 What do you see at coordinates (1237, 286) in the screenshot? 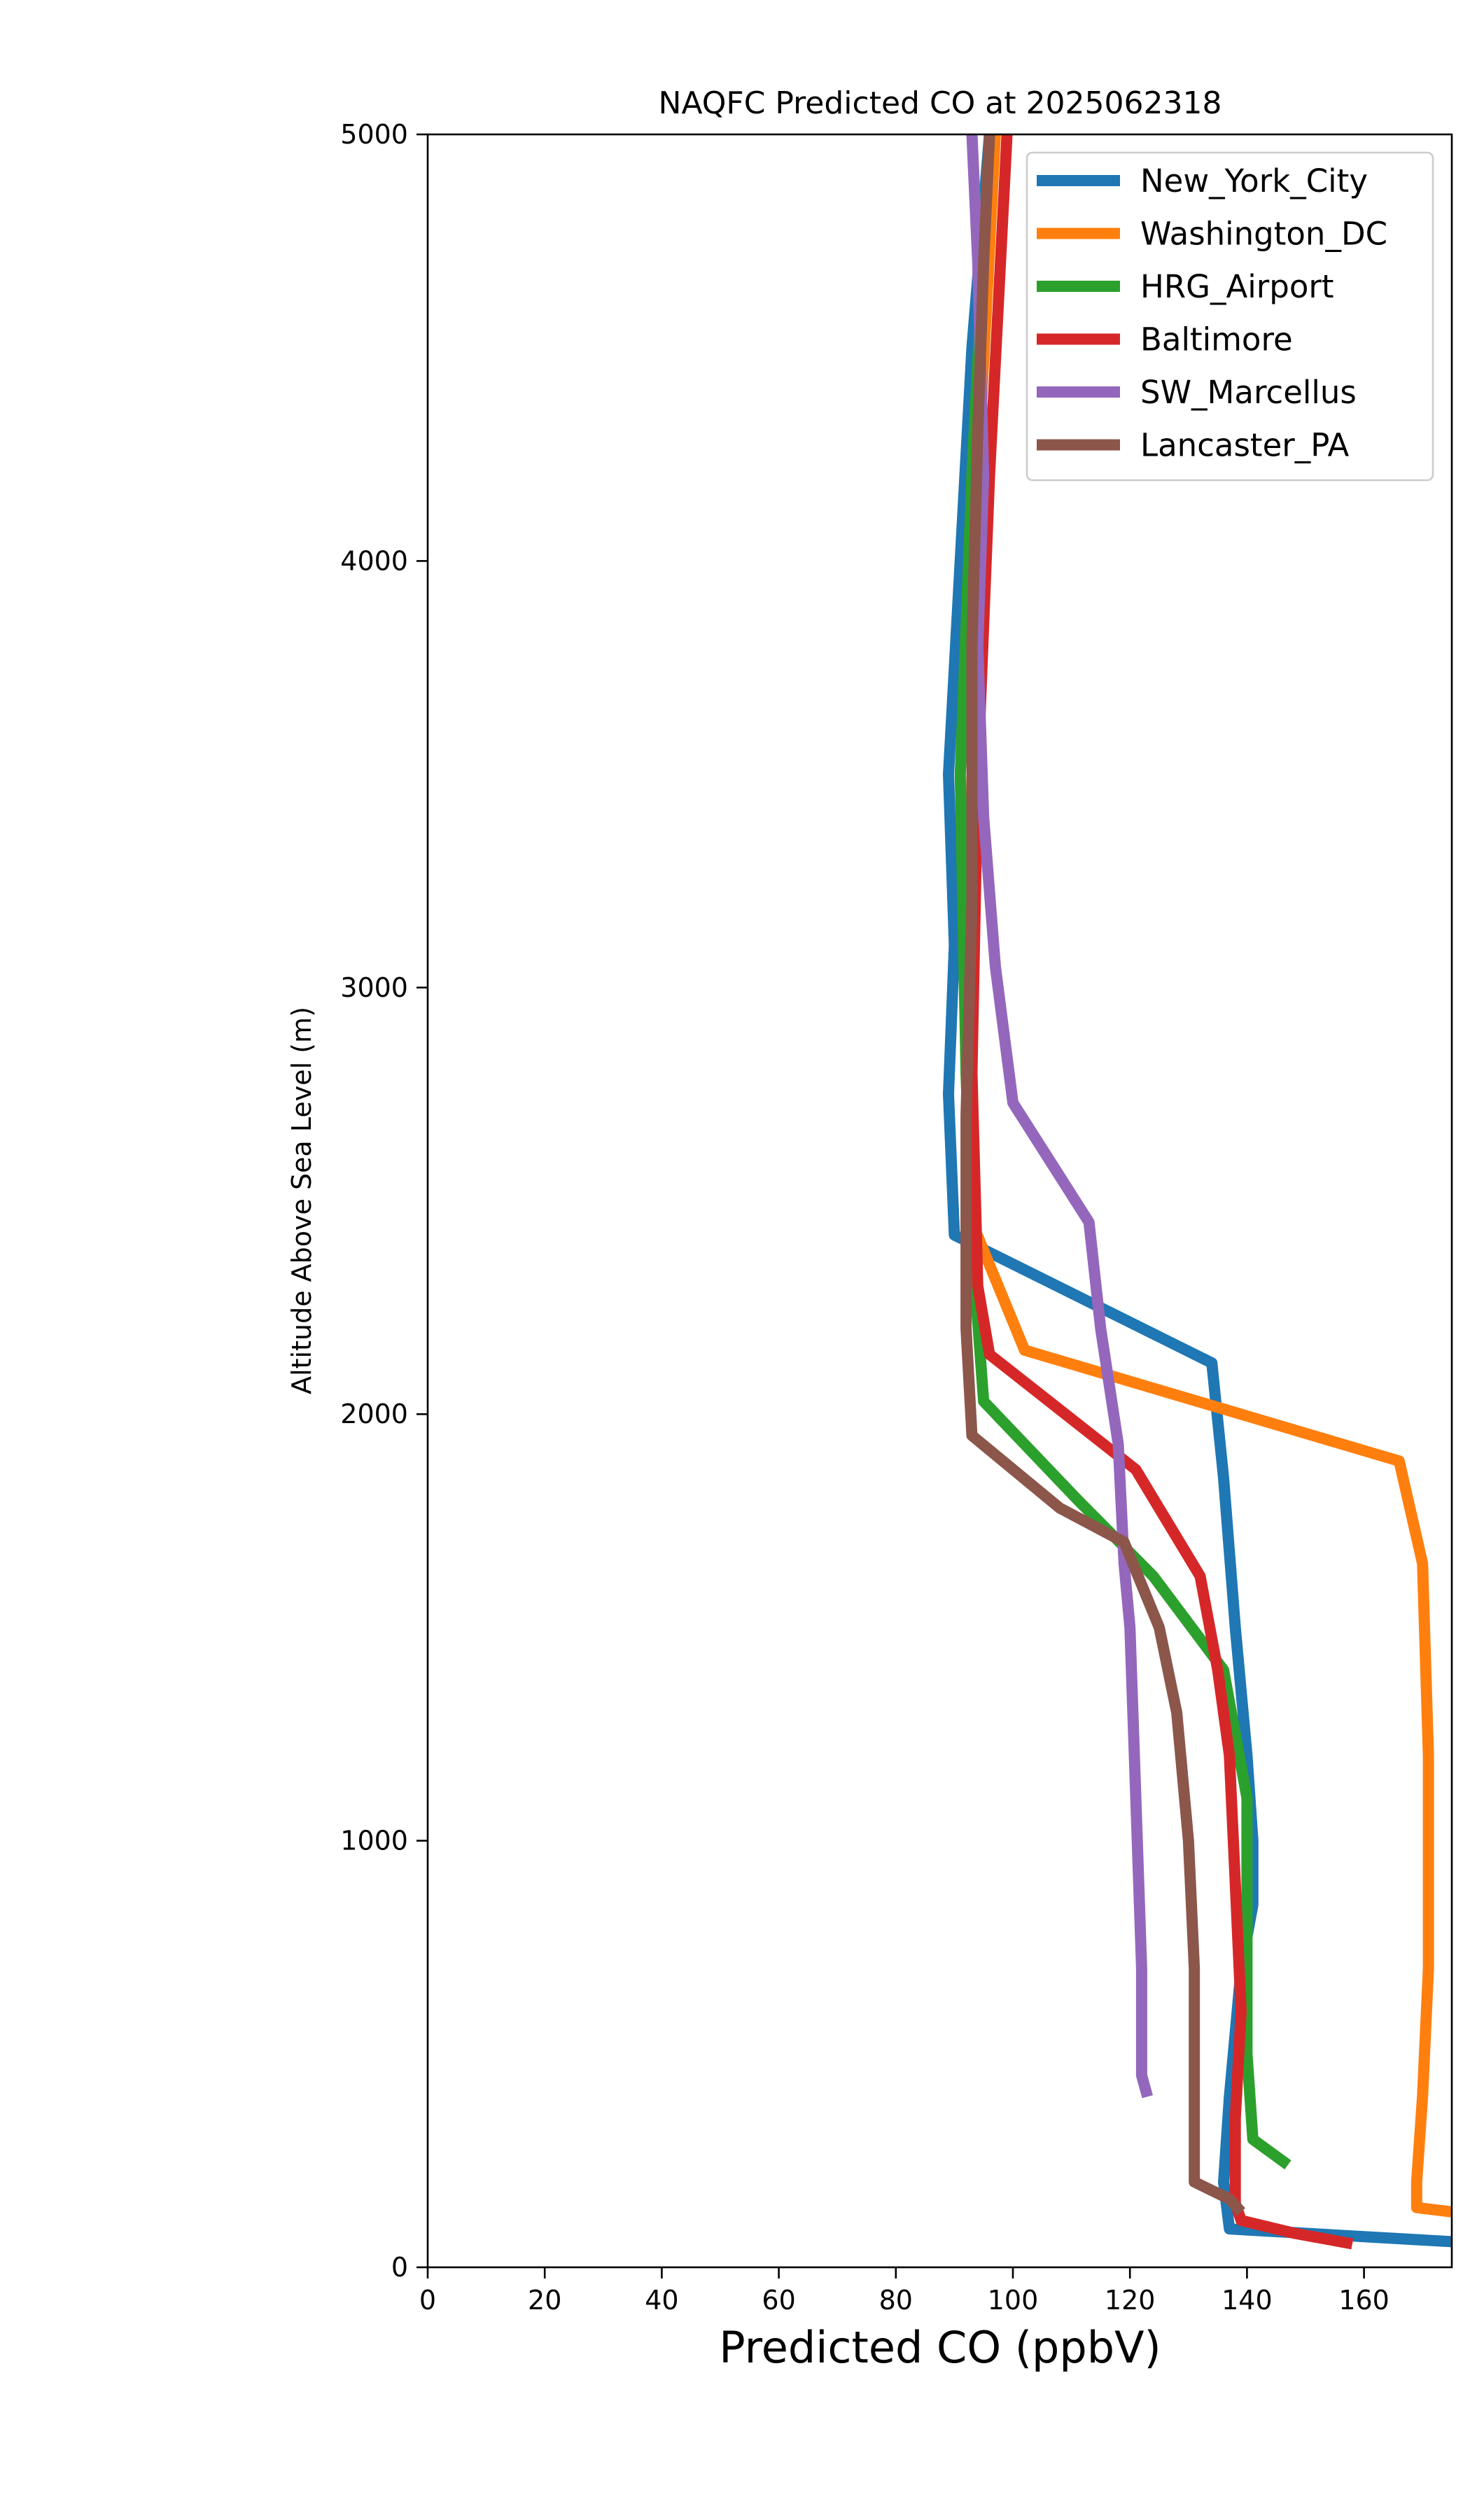
I see `legend-label-hrg-airport: HRG_Airport` at bounding box center [1237, 286].